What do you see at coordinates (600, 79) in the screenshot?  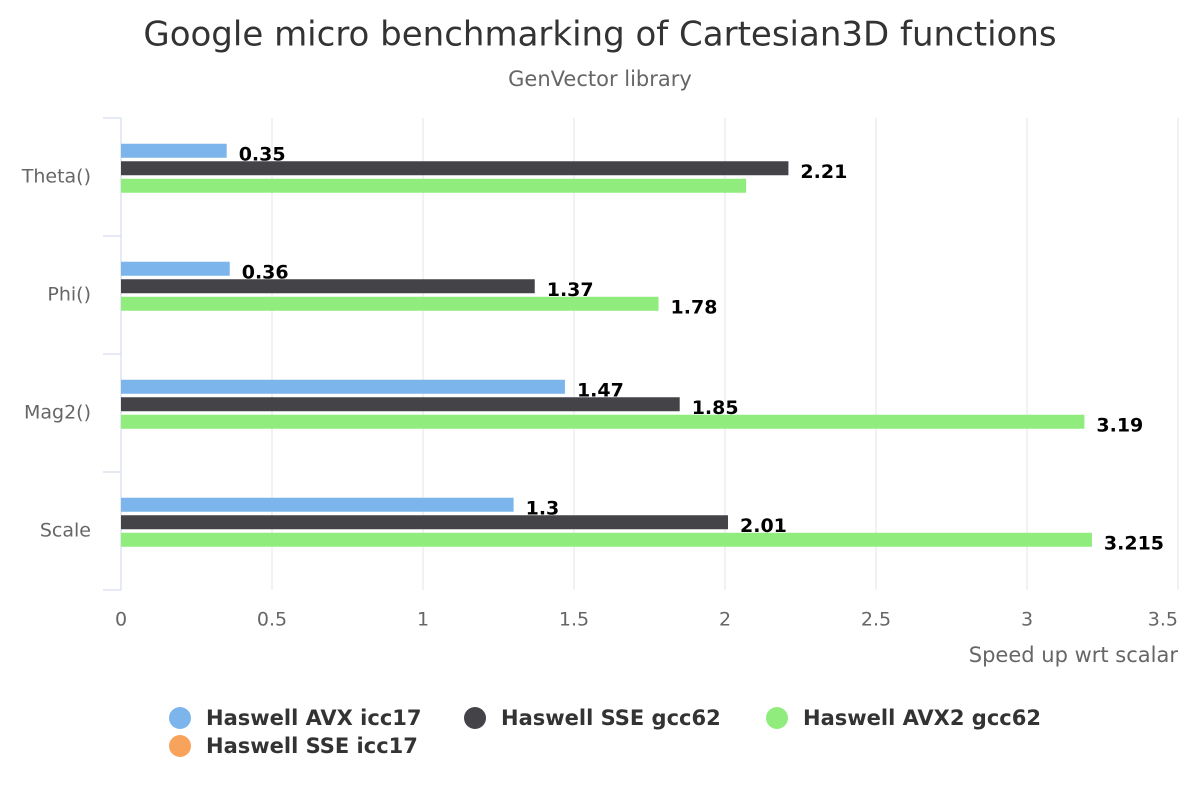 I see `chart-subtitle: GenVector library` at bounding box center [600, 79].